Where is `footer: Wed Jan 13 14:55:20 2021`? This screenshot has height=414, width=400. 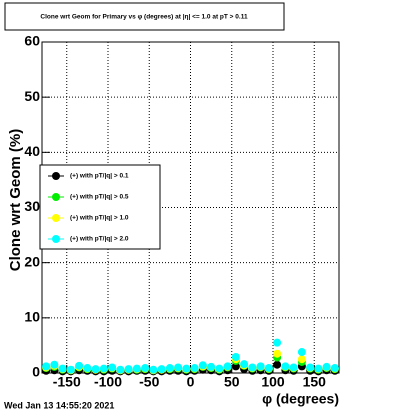 footer: Wed Jan 13 14:55:20 2021 is located at coordinates (59, 405).